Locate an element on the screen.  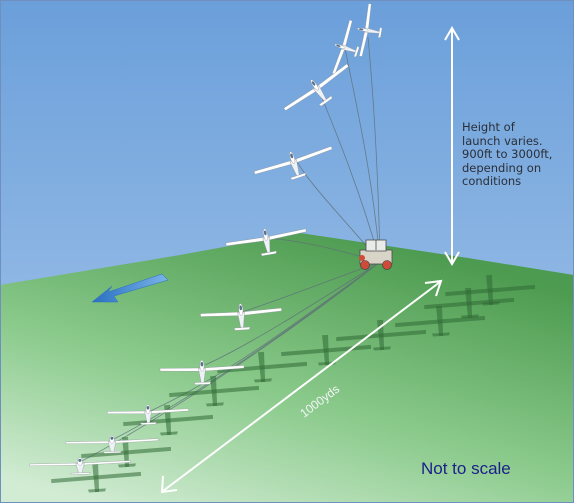
height-note-line: conditions is located at coordinates (492, 181).